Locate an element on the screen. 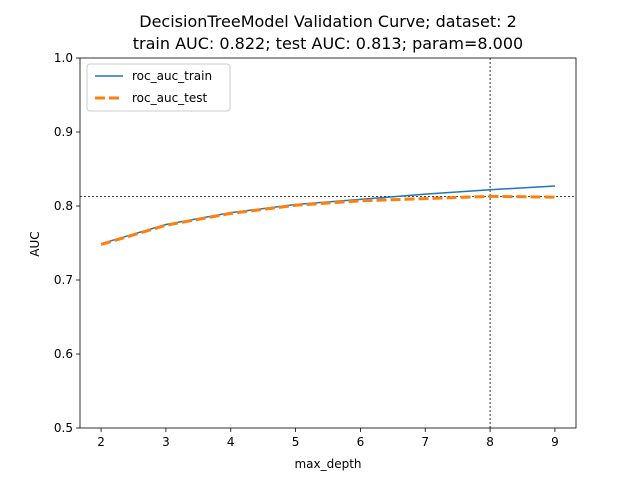  x-tick-label: 7 is located at coordinates (425, 442).